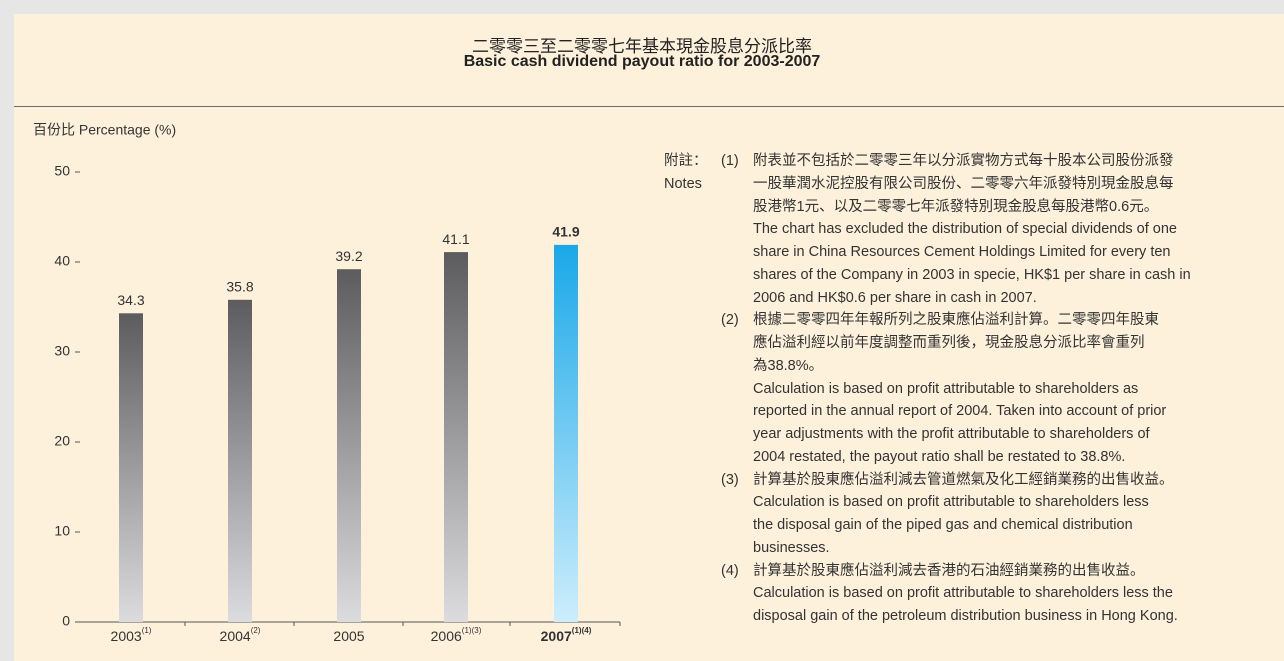  I want to click on note-line: 為38.8%。, so click(788, 365).